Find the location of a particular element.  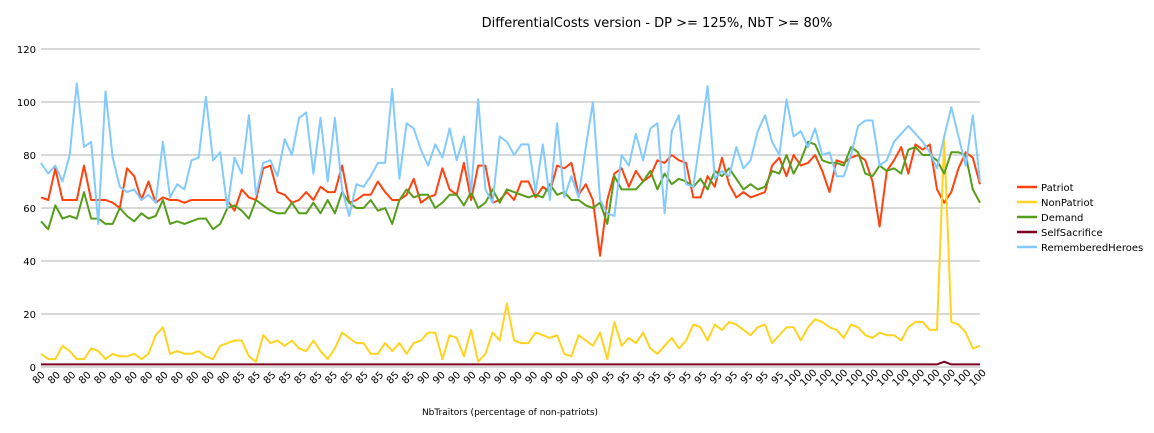

legend-label: Demand is located at coordinates (1062, 218).